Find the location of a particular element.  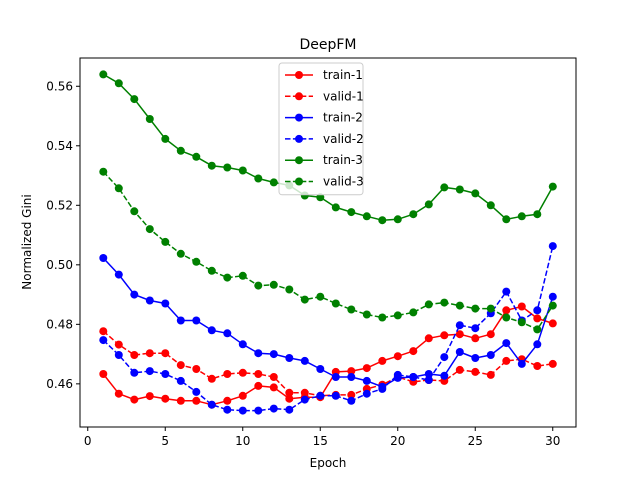

x-tick-label: 10 is located at coordinates (242, 441).